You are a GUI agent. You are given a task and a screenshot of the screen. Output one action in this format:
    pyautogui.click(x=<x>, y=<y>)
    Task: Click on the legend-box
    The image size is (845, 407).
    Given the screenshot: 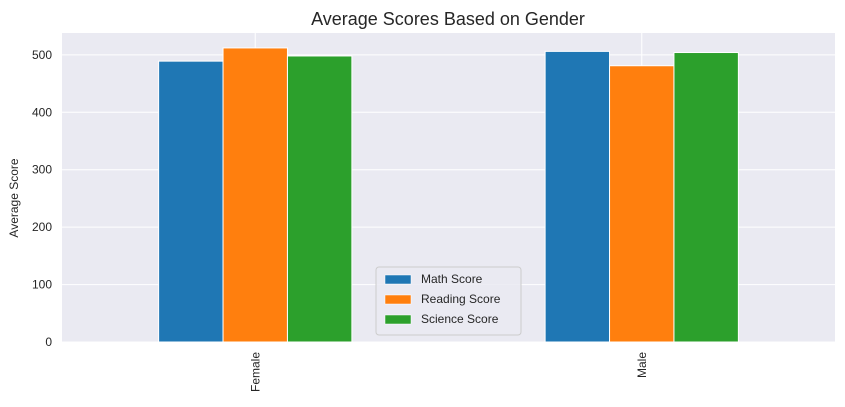 What is the action you would take?
    pyautogui.click(x=448, y=301)
    